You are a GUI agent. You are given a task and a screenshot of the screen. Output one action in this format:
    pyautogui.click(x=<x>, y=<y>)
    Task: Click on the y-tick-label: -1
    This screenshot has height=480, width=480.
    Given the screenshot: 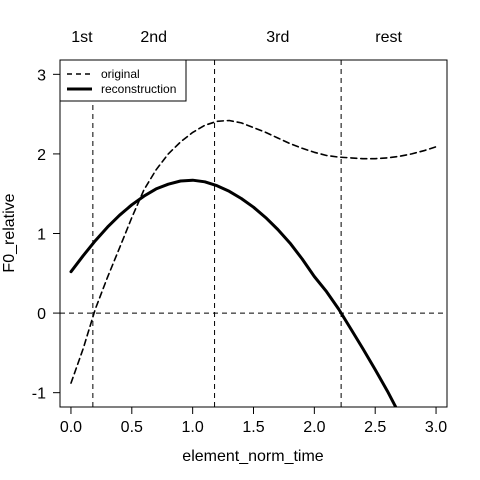 What is the action you would take?
    pyautogui.click(x=39, y=394)
    